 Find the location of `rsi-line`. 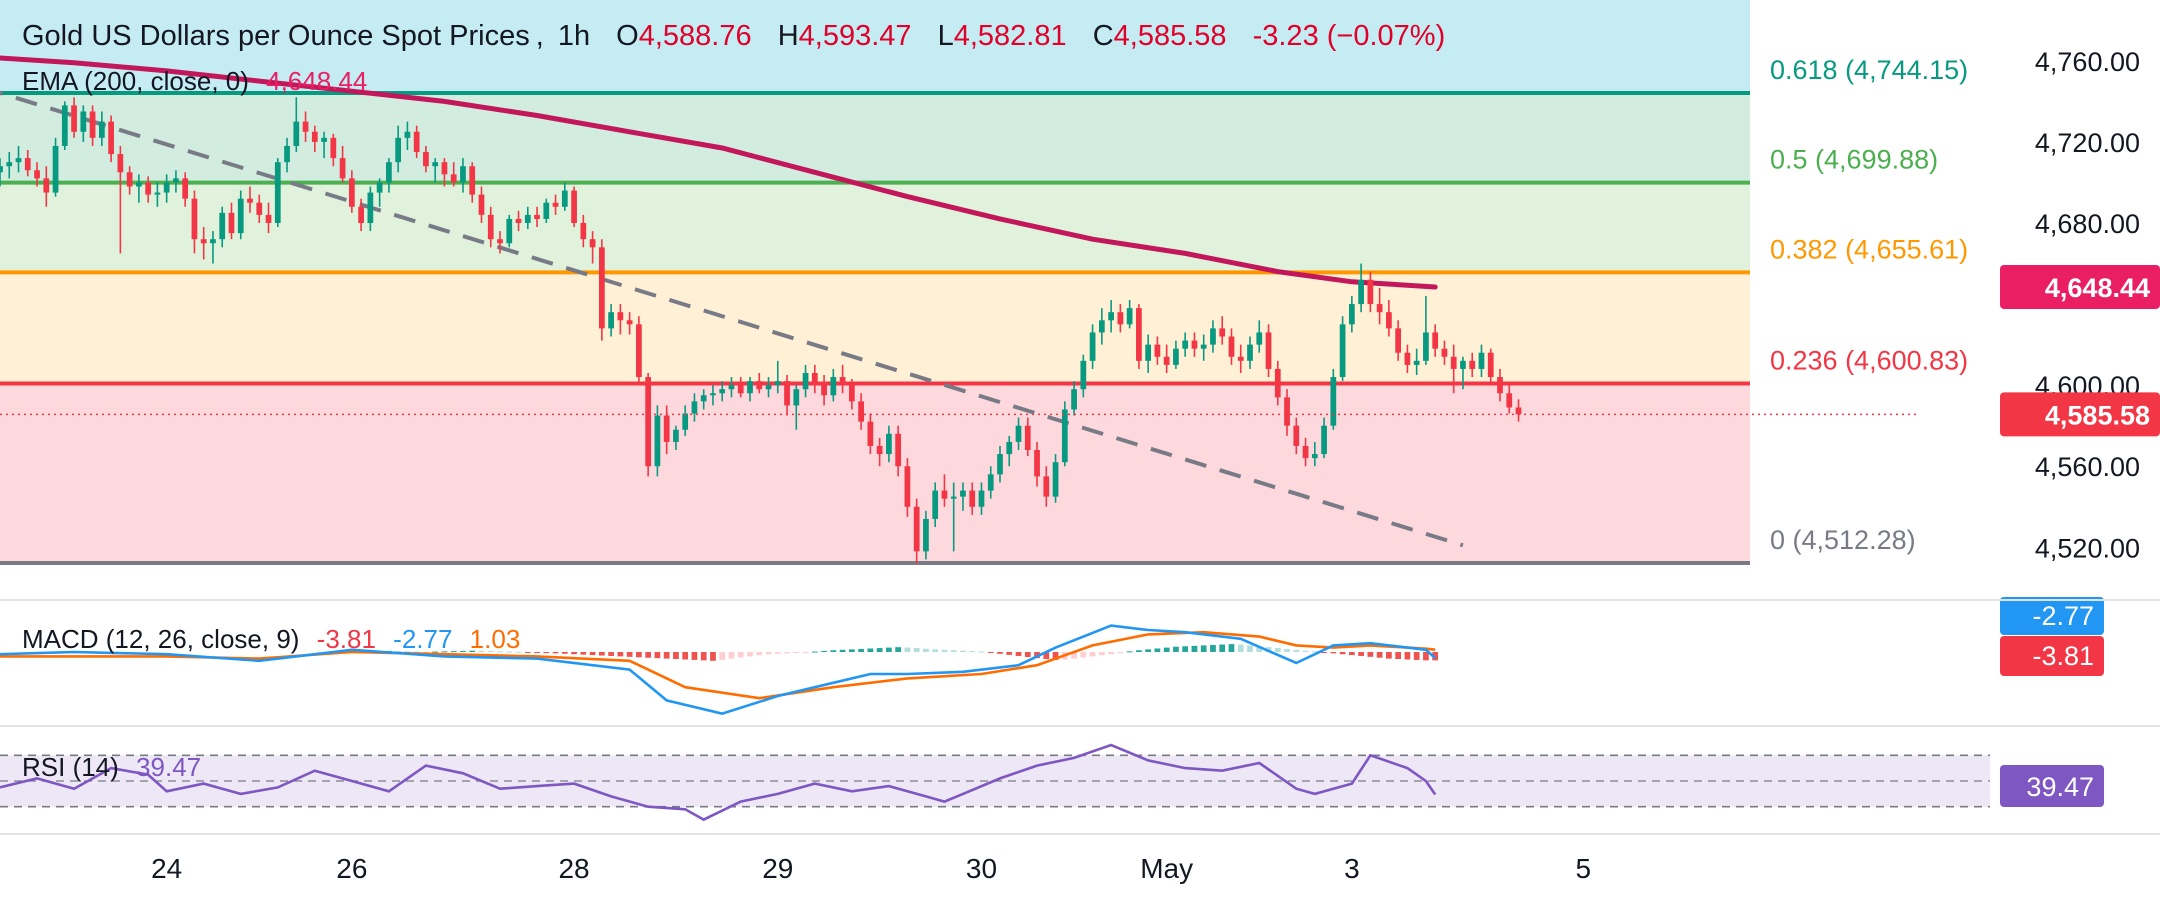

rsi-line is located at coordinates (718, 782).